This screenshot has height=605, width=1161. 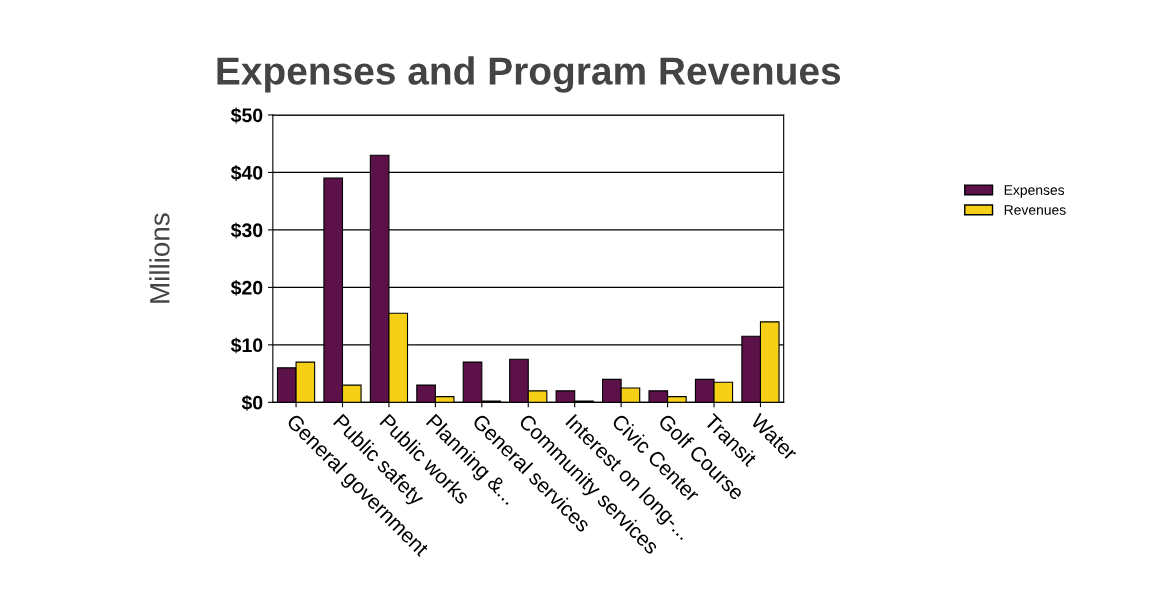 What do you see at coordinates (252, 402) in the screenshot?
I see `y-tick-label: $0` at bounding box center [252, 402].